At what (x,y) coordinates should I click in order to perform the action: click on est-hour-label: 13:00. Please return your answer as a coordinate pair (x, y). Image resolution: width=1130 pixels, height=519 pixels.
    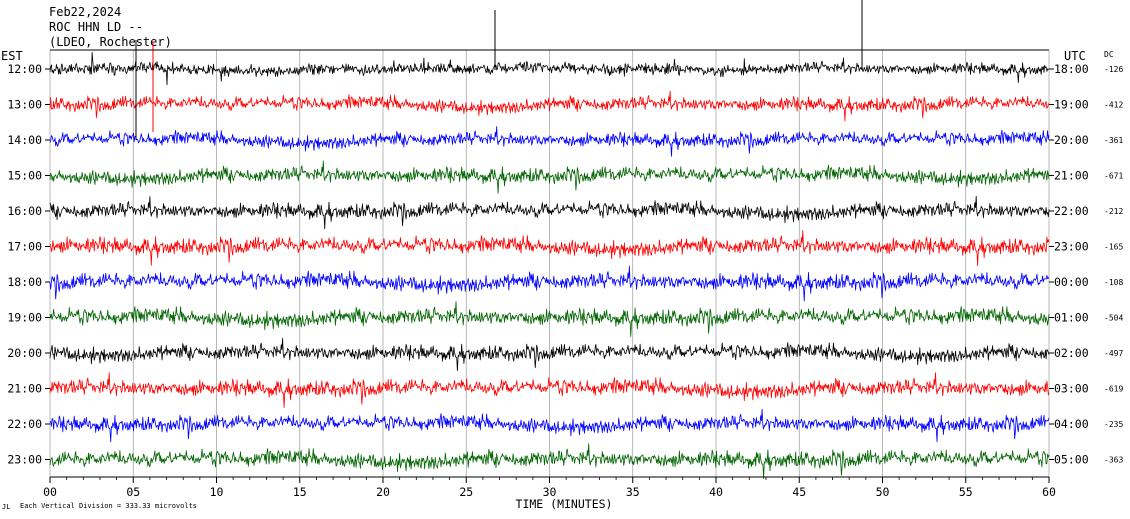
    Looking at the image, I should click on (24, 105).